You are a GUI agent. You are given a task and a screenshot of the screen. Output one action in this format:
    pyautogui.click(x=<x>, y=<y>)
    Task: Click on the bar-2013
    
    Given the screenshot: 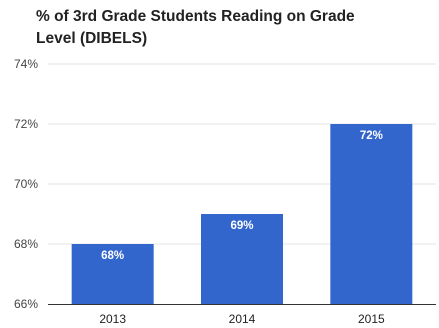 What is the action you would take?
    pyautogui.click(x=112, y=274)
    